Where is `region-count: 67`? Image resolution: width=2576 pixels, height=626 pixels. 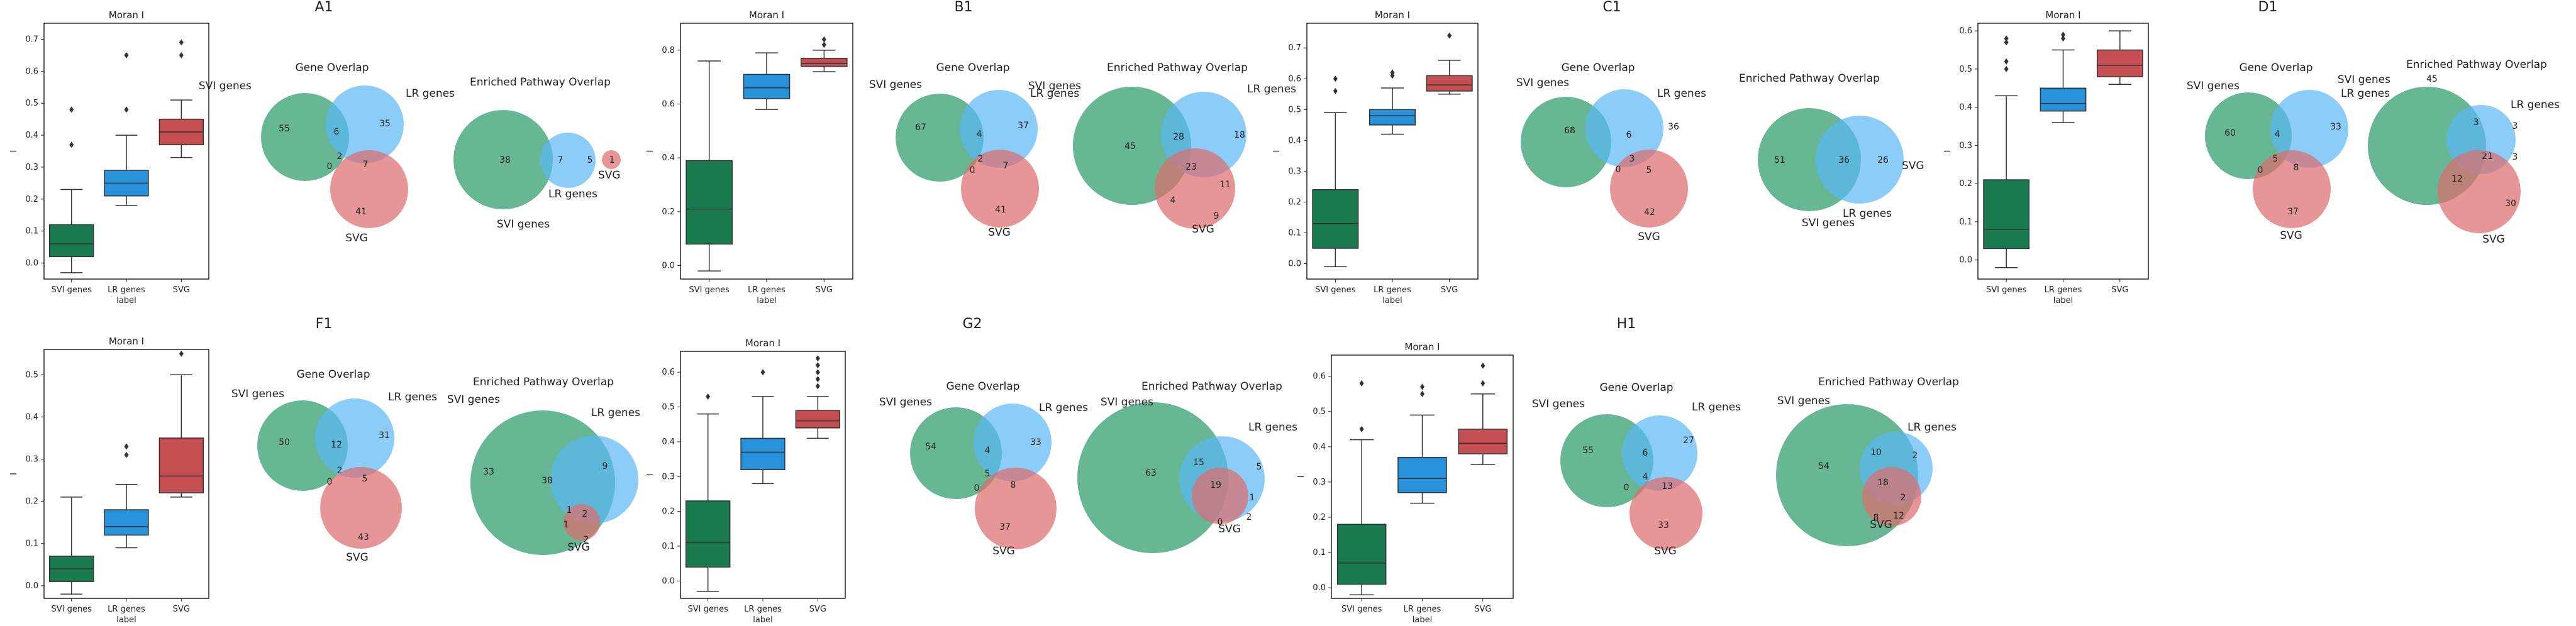 region-count: 67 is located at coordinates (920, 128).